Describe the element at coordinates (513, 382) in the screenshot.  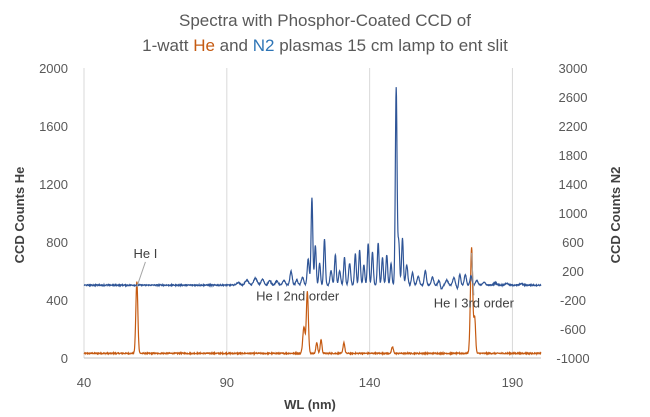
I see `x-tick-label: 190` at that location.